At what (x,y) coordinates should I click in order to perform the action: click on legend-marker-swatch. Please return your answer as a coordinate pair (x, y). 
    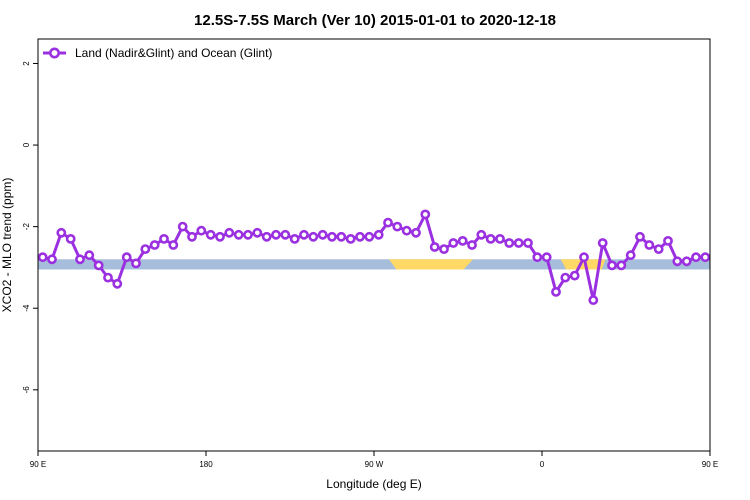
    Looking at the image, I should click on (54, 53).